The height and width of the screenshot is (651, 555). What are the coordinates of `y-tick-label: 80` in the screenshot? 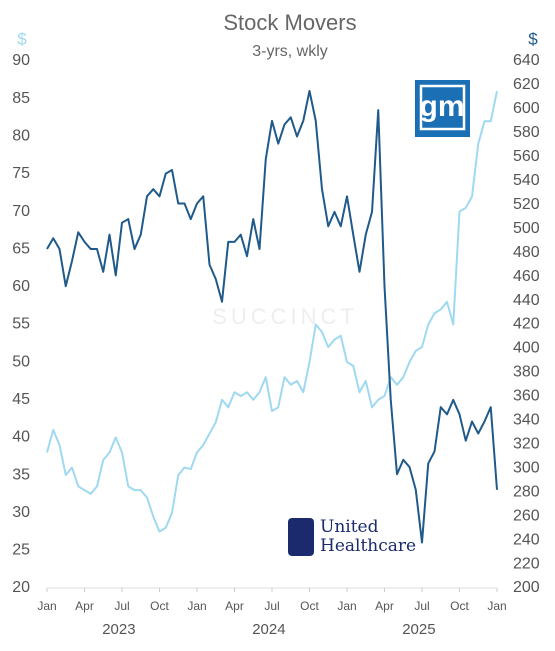 It's located at (21, 136).